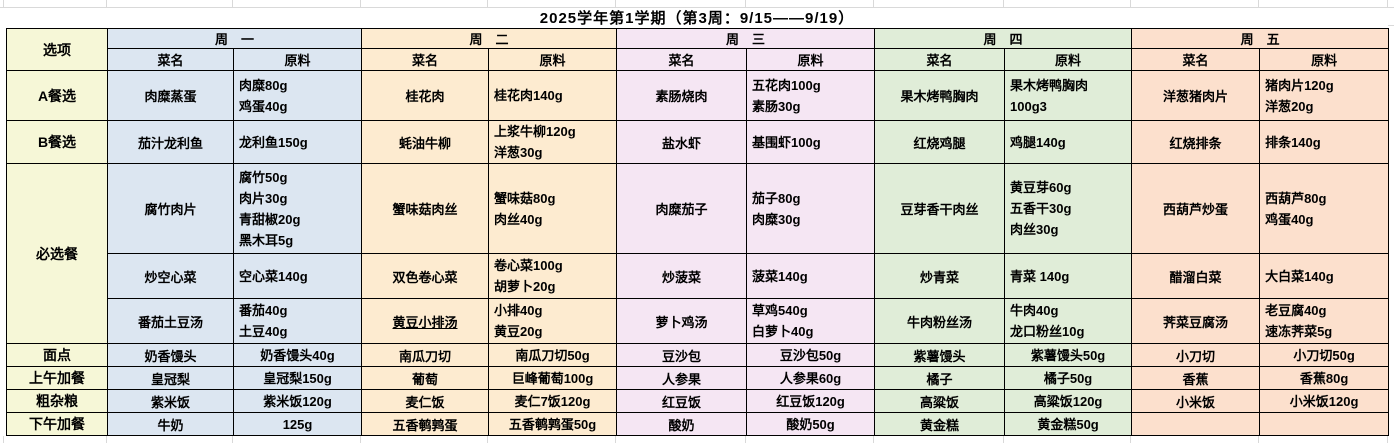  Describe the element at coordinates (425, 321) in the screenshot. I see `dish-cell: 黄豆小排汤` at that location.